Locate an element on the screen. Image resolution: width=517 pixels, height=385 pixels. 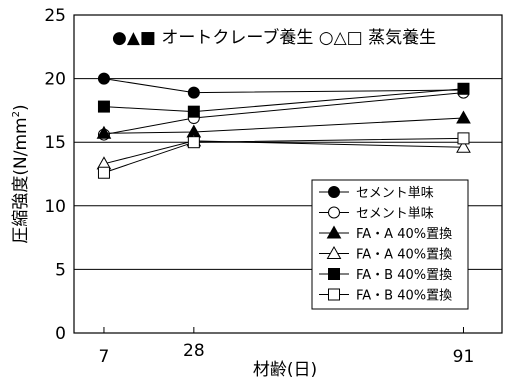
x-axis-label: 材齢(日) is located at coordinates (285, 370).